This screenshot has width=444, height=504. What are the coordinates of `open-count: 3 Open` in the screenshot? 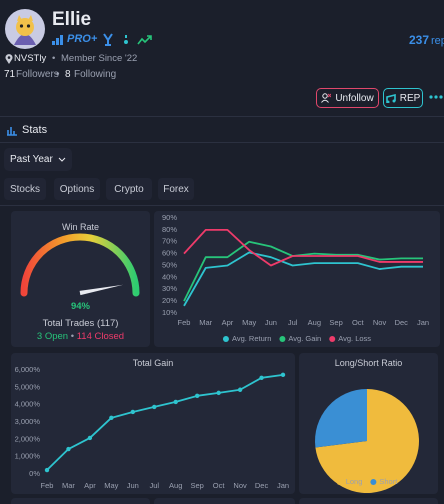 It's located at (52, 336).